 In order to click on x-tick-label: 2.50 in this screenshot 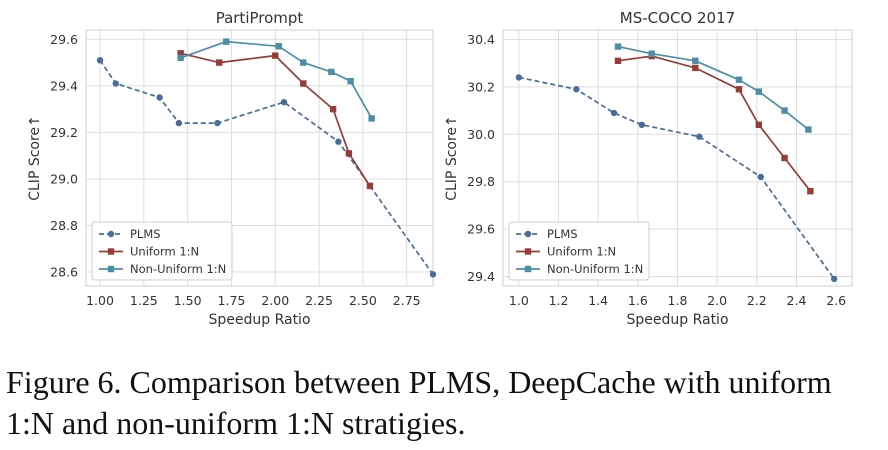, I will do `click(363, 300)`.